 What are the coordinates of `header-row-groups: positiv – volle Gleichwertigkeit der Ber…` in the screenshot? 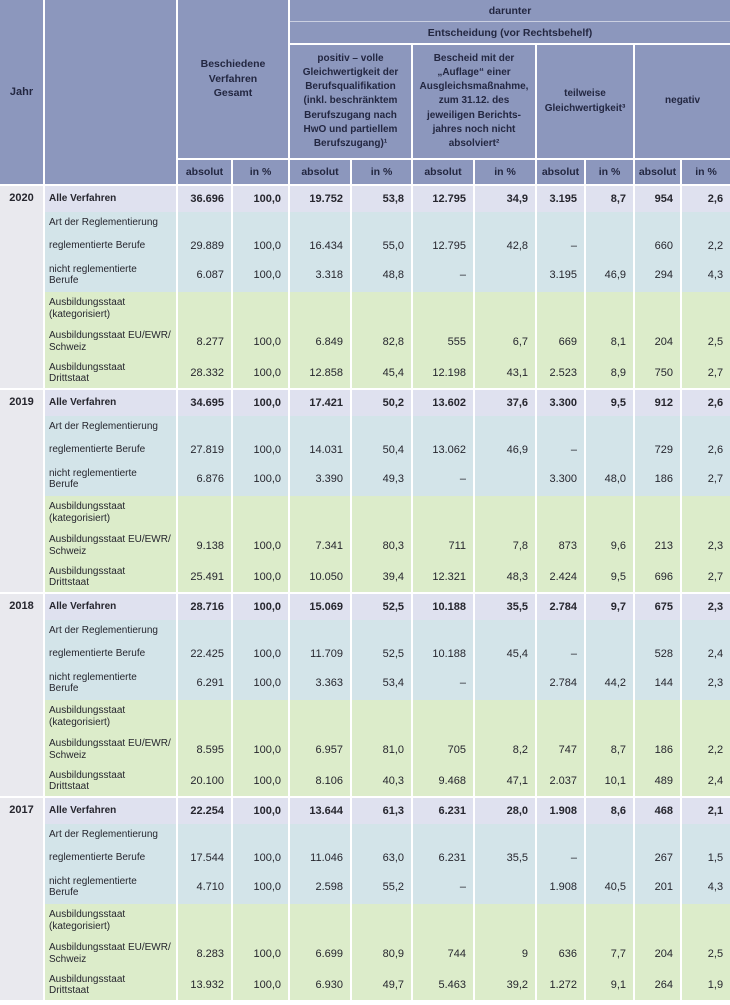 It's located at (365, 102).